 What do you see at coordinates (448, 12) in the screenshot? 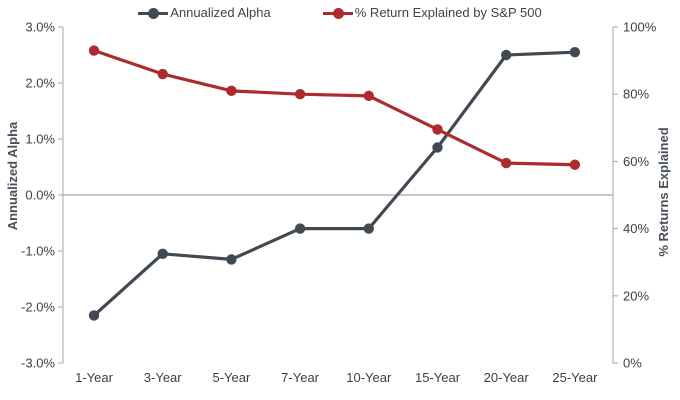
I see `legend-label: % Return Explained by S&P 500` at bounding box center [448, 12].